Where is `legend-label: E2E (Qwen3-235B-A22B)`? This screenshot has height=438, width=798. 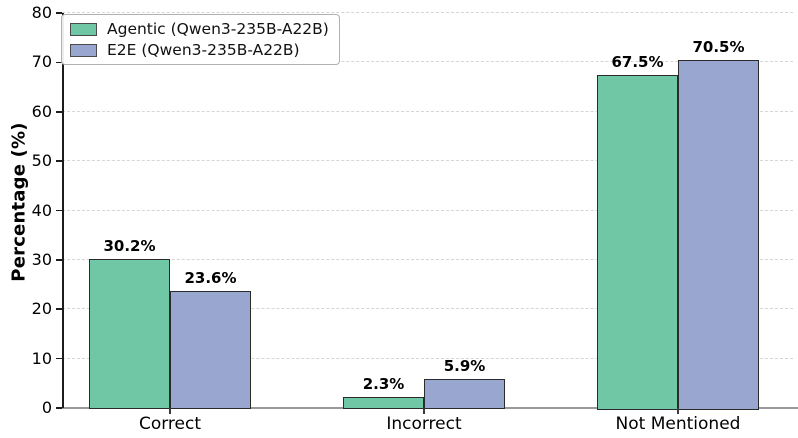 legend-label: E2E (Qwen3-235B-A22B) is located at coordinates (203, 50).